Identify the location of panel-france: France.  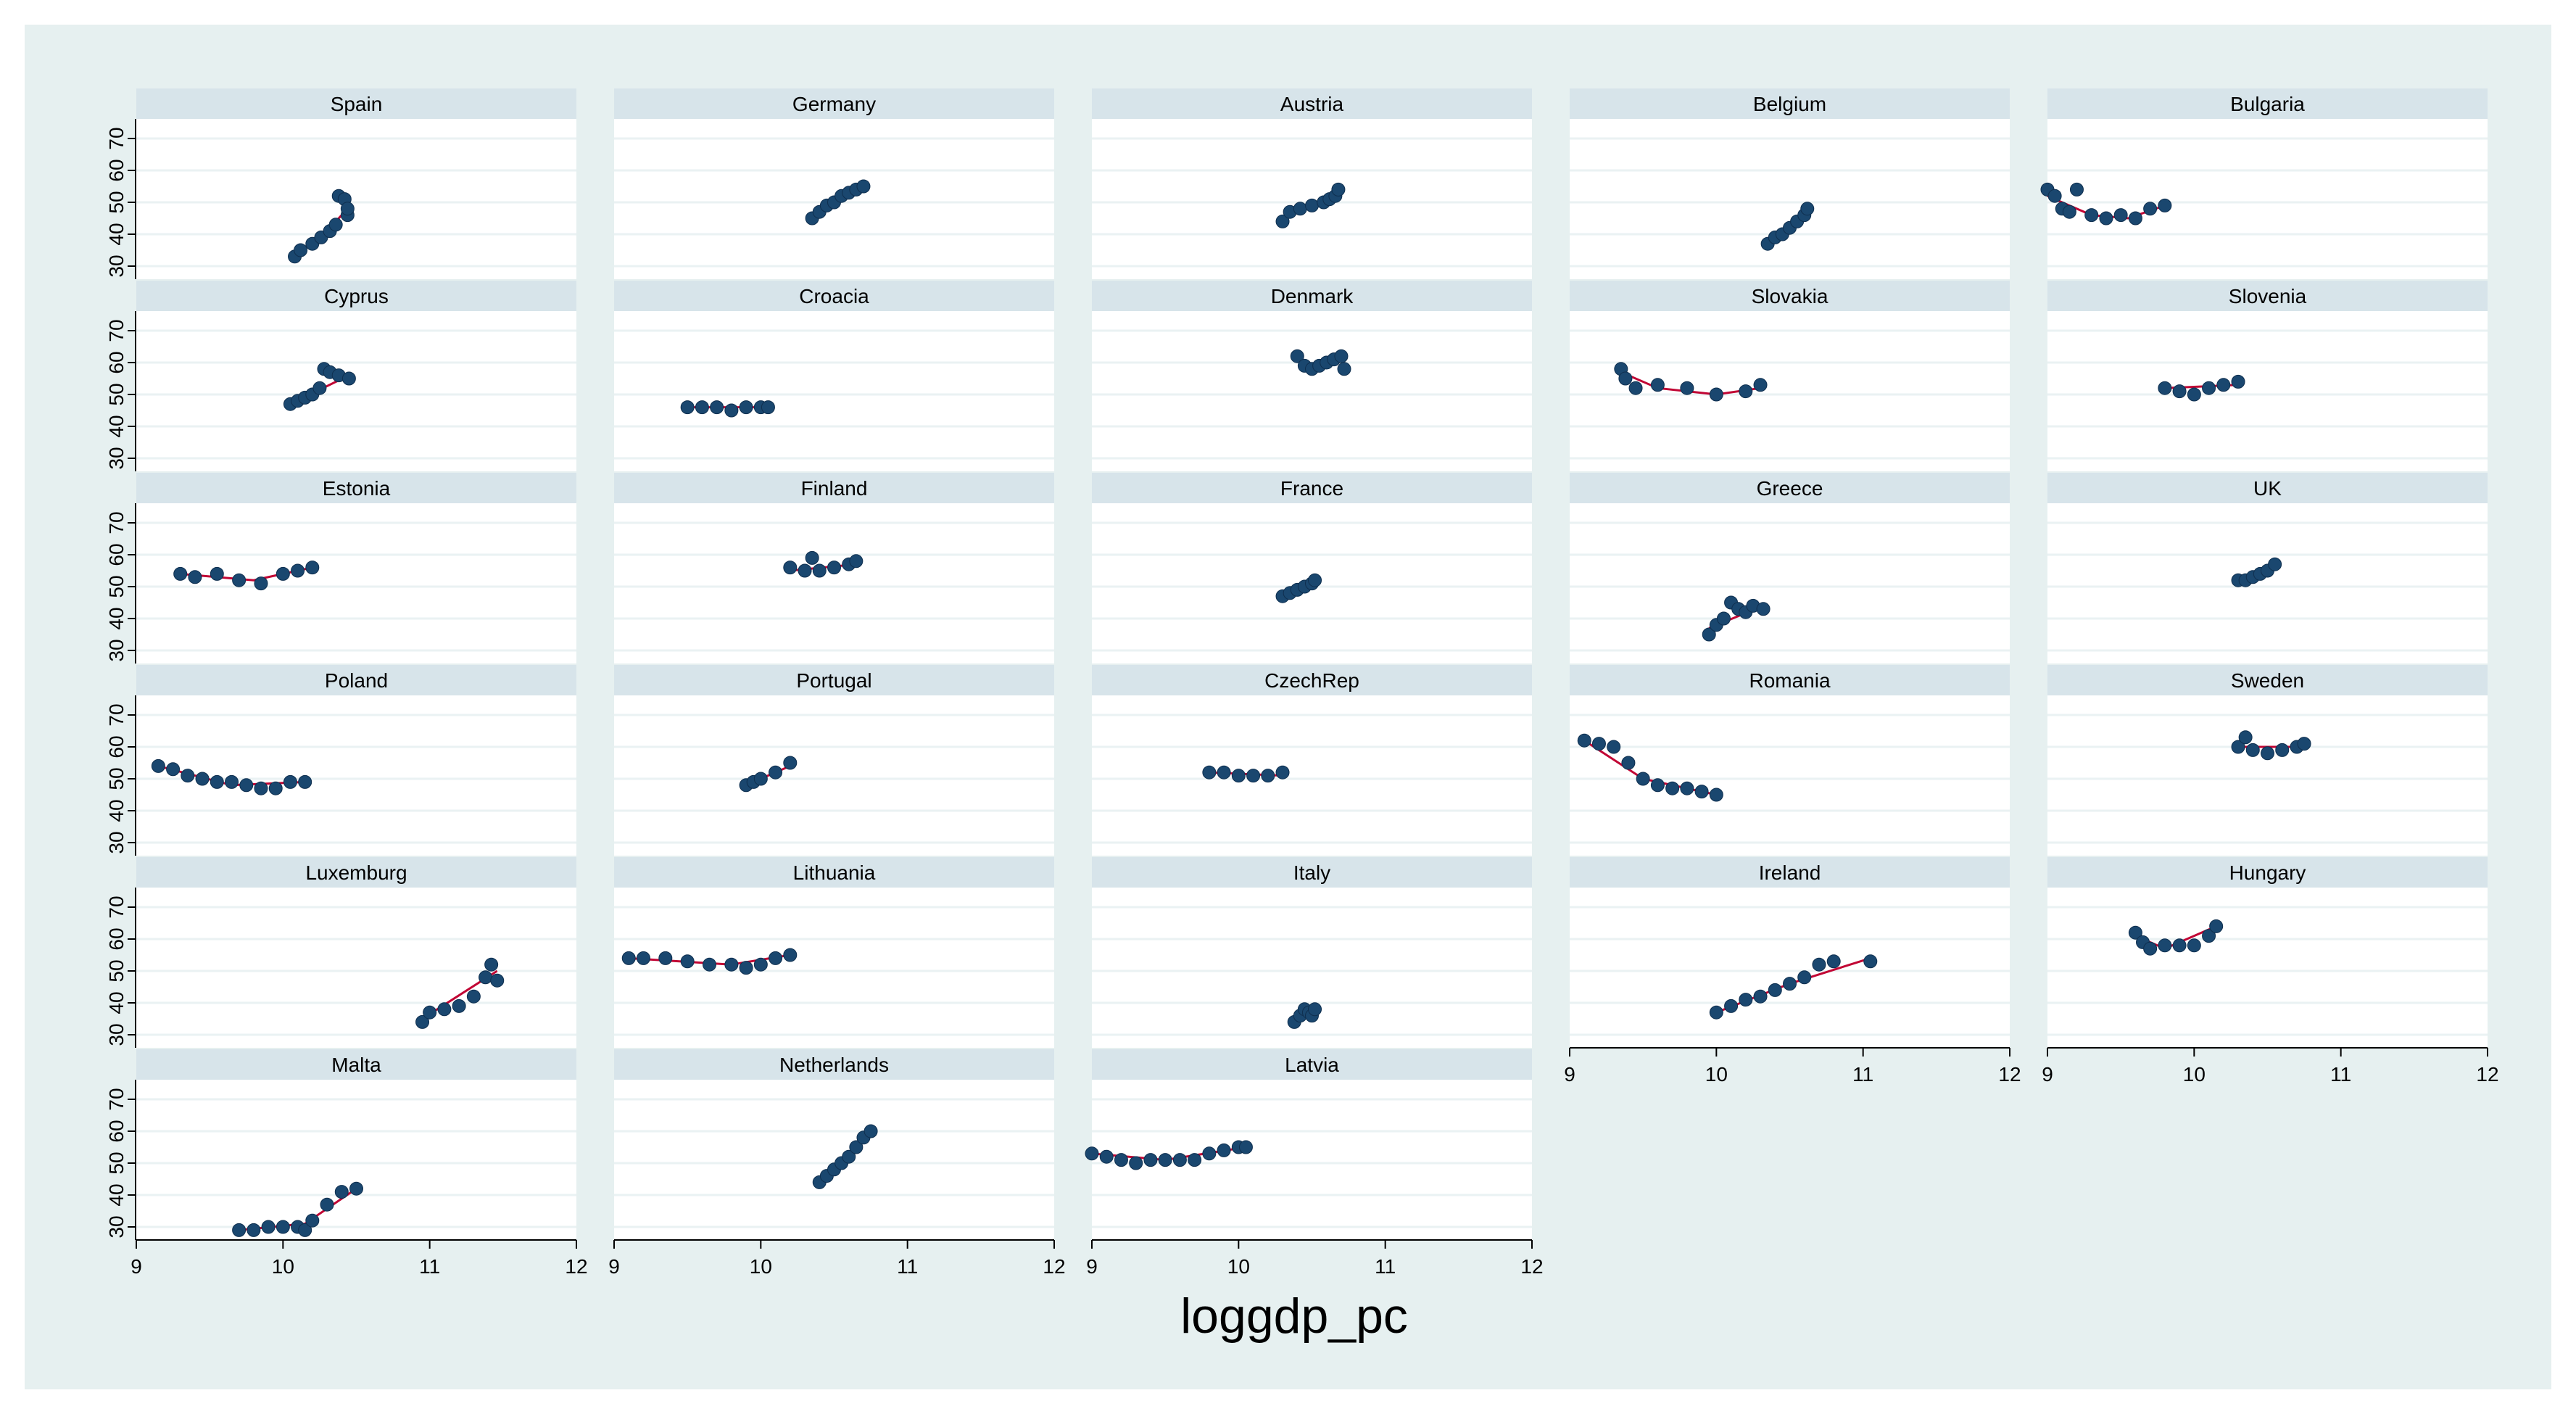
(1312, 568).